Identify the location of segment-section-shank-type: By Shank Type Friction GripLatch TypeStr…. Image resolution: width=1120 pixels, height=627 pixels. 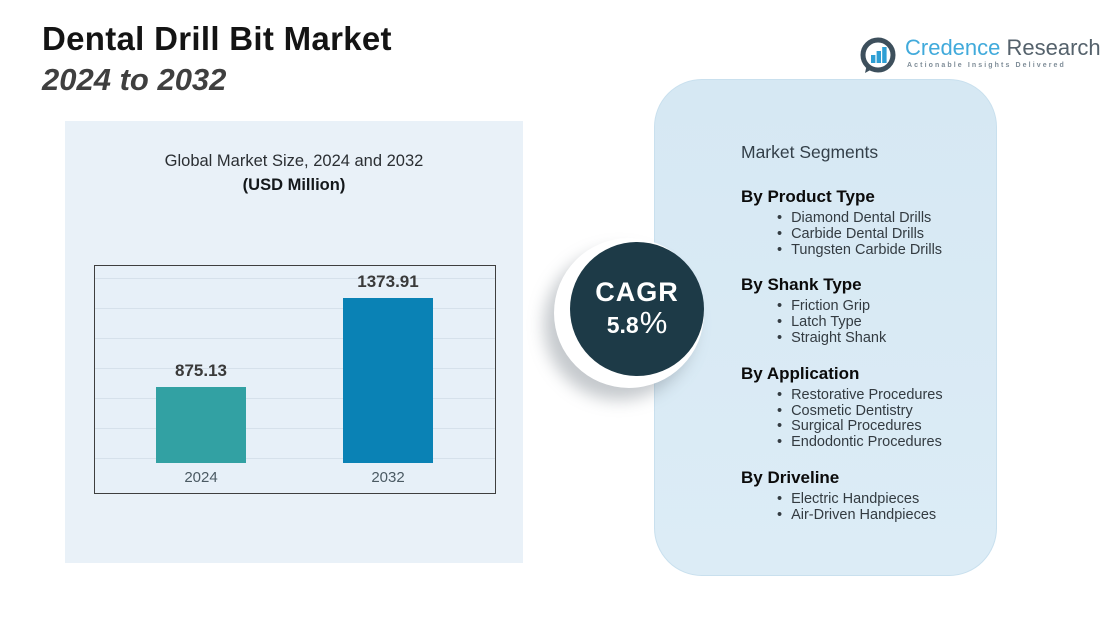
(859, 310).